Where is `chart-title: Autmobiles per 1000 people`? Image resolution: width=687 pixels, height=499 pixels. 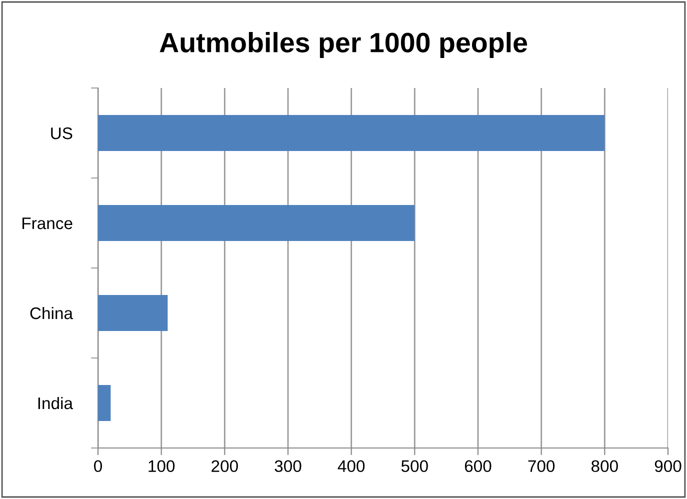
chart-title: Autmobiles per 1000 people is located at coordinates (344, 45).